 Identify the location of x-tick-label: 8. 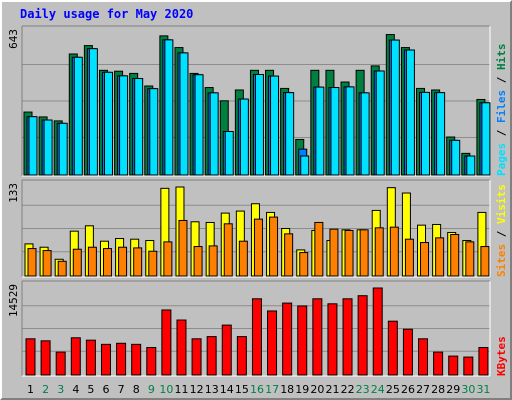
(136, 389).